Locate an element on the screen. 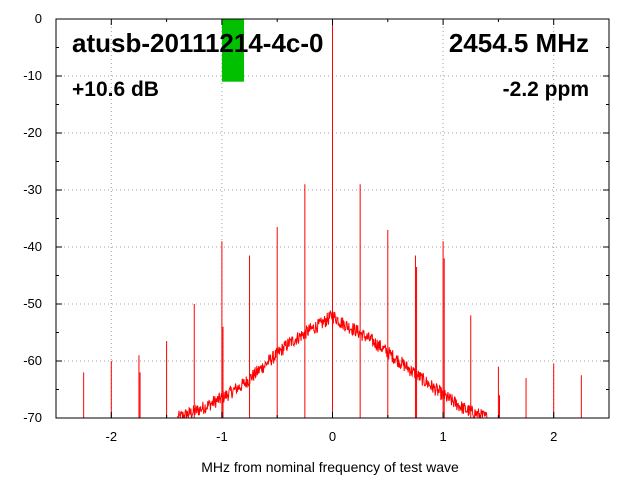 Image resolution: width=640 pixels, height=480 pixels. y-tick-label: -50 is located at coordinates (32, 303).